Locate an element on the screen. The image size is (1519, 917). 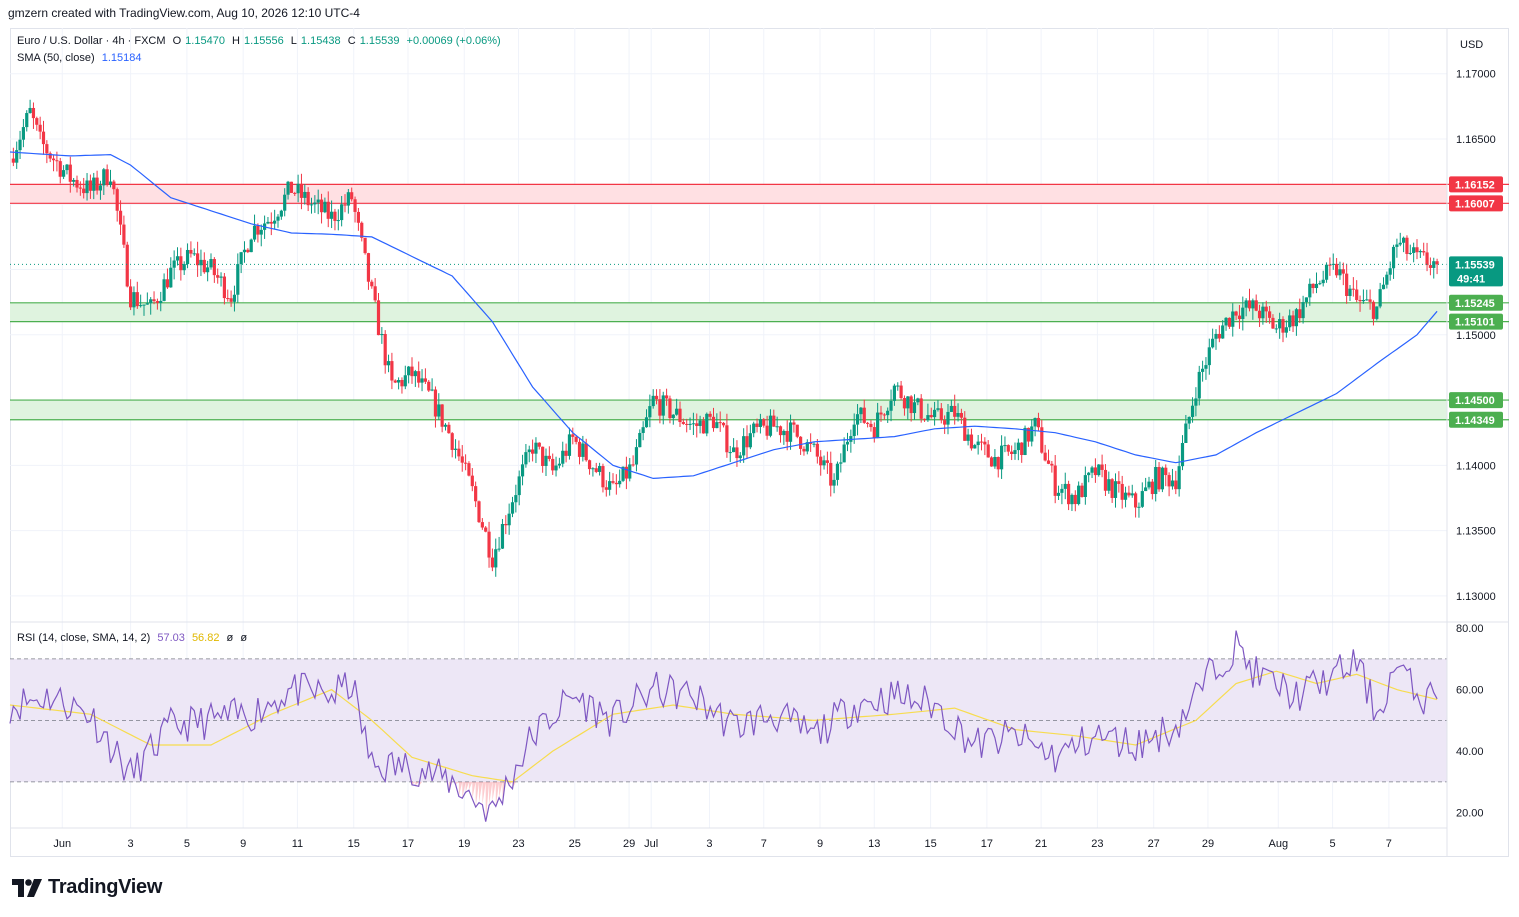
tradingview-logo: TradingView is located at coordinates (87, 887).